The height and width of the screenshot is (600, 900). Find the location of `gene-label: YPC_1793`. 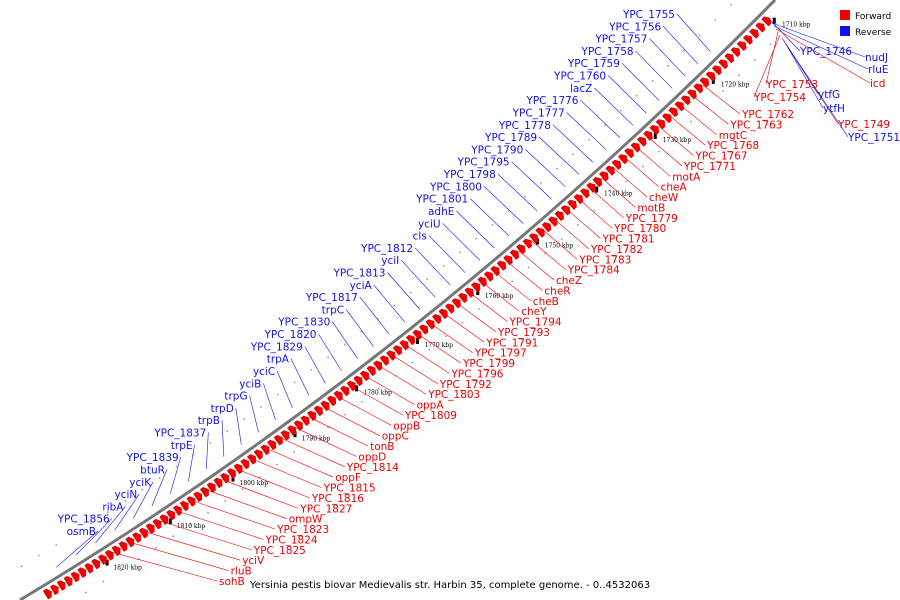

gene-label: YPC_1793 is located at coordinates (523, 333).